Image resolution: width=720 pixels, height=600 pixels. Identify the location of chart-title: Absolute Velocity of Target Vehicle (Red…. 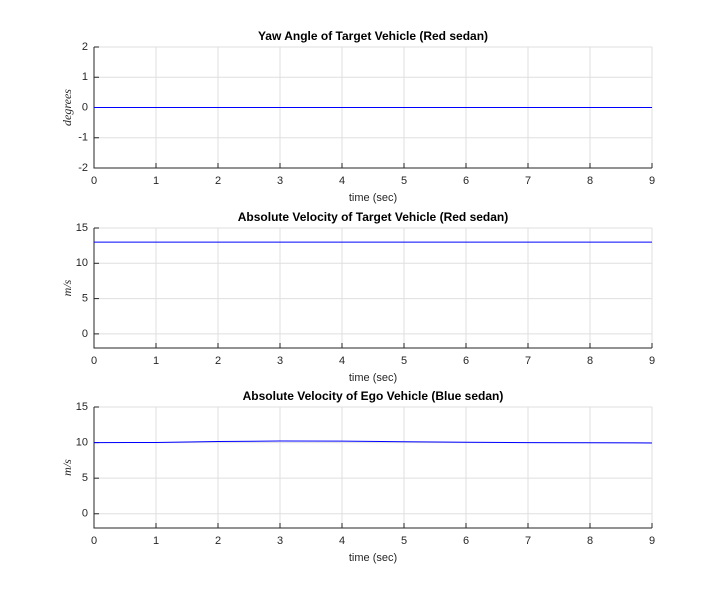
(373, 217).